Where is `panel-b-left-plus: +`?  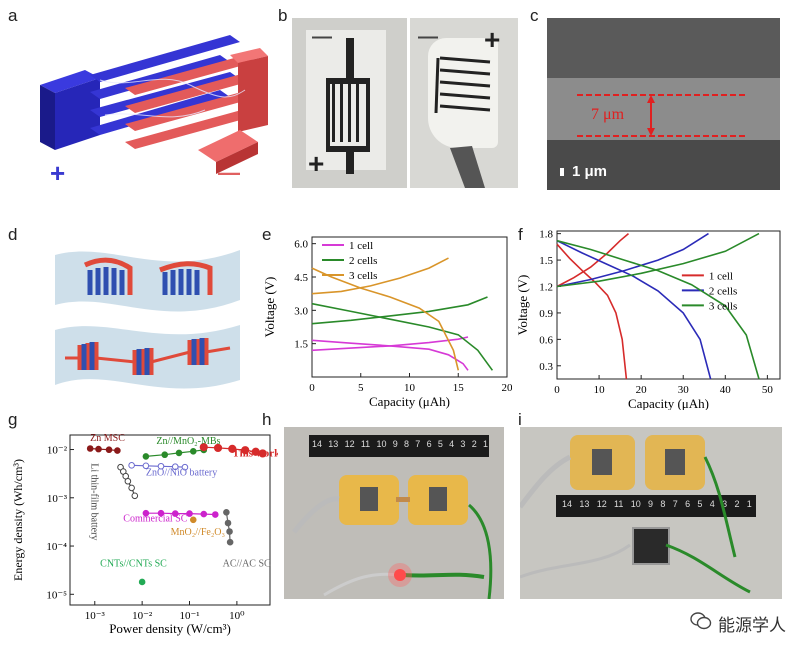
panel-b-left-plus: + is located at coordinates (316, 163).